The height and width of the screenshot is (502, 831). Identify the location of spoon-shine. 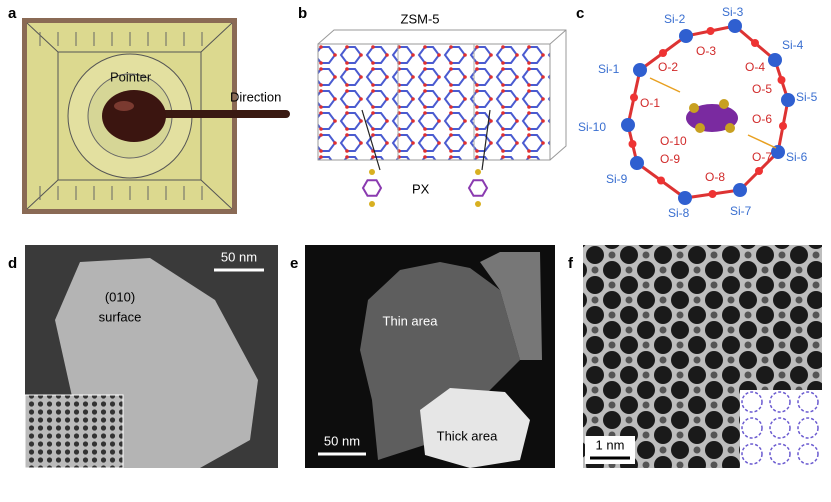
(124, 106).